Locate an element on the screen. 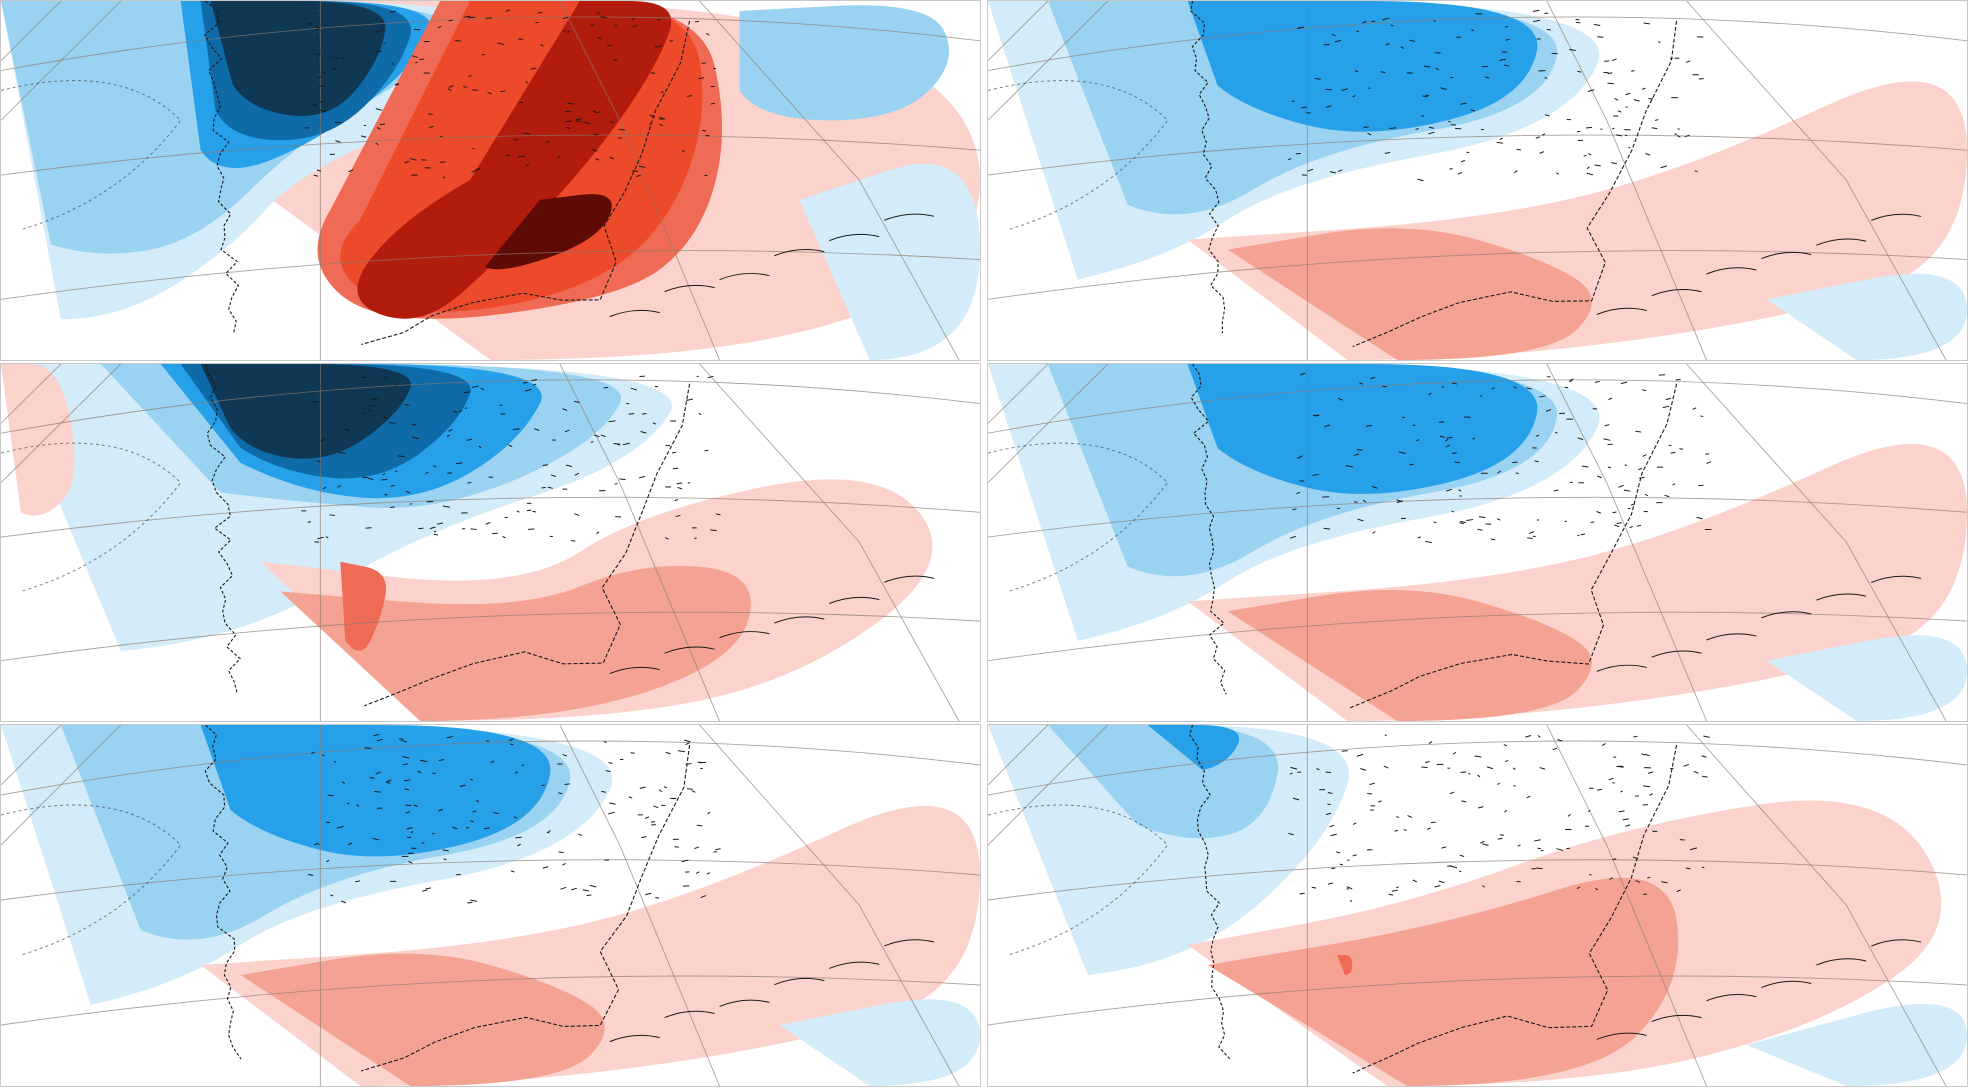 The width and height of the screenshot is (1968, 1092). warm-zone-west is located at coordinates (38, 440).